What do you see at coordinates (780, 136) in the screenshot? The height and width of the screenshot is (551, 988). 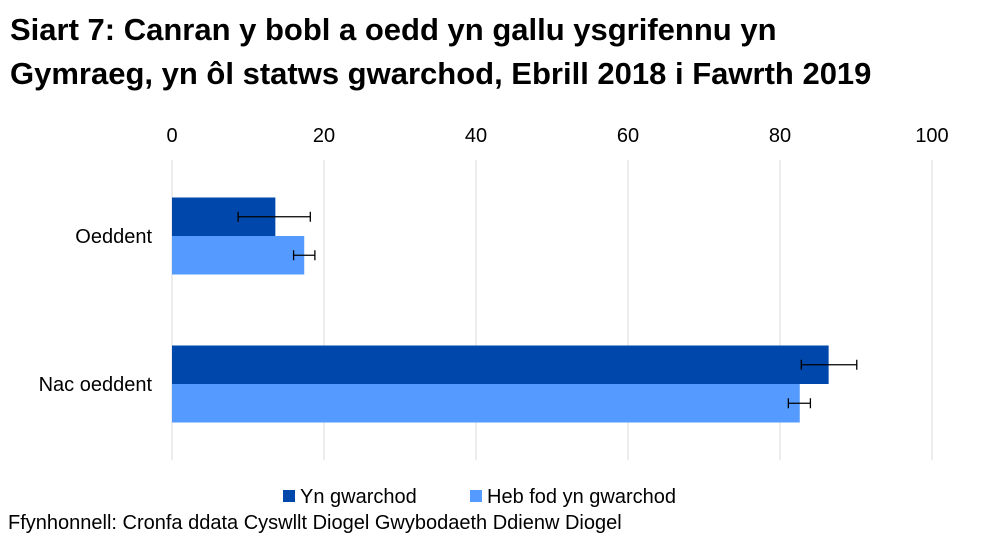 I see `x-tick-label: 80` at bounding box center [780, 136].